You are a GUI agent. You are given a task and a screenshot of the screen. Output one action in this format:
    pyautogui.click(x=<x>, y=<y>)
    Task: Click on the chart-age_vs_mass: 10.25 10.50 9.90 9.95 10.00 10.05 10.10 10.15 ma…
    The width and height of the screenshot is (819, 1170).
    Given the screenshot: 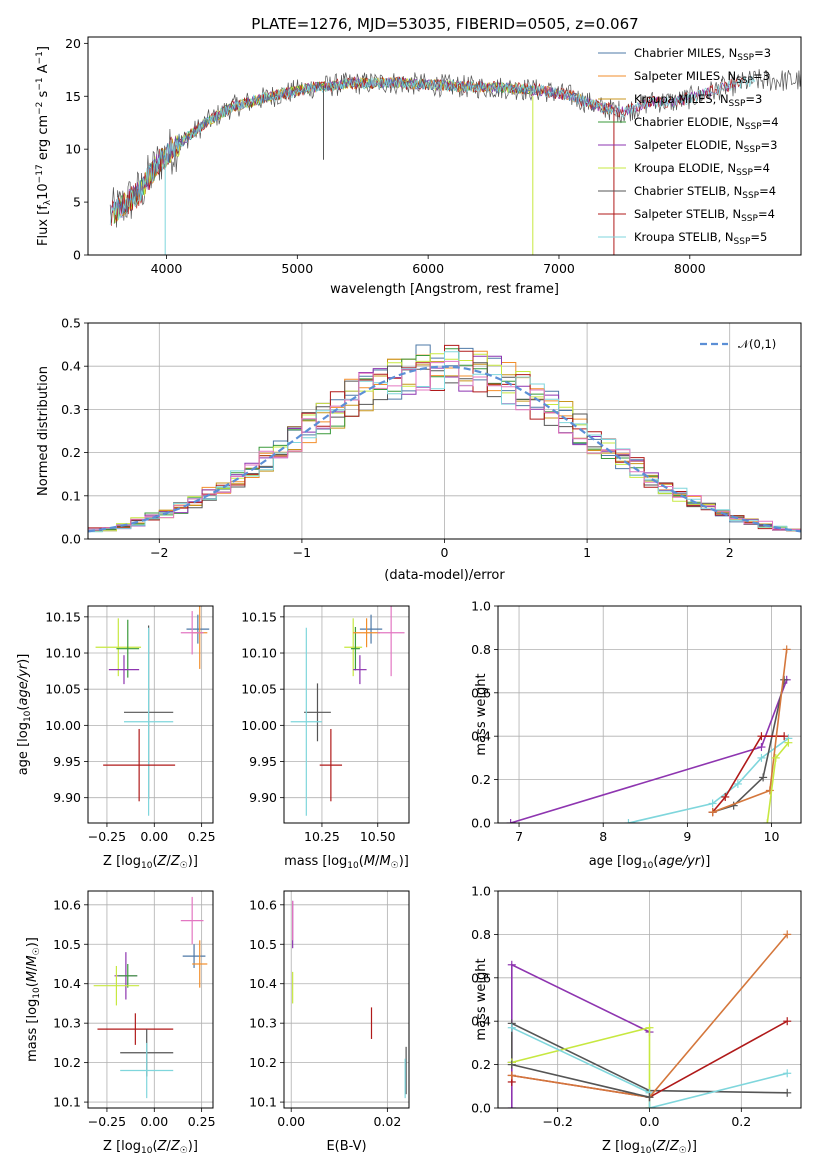 What is the action you would take?
    pyautogui.click(x=325, y=738)
    